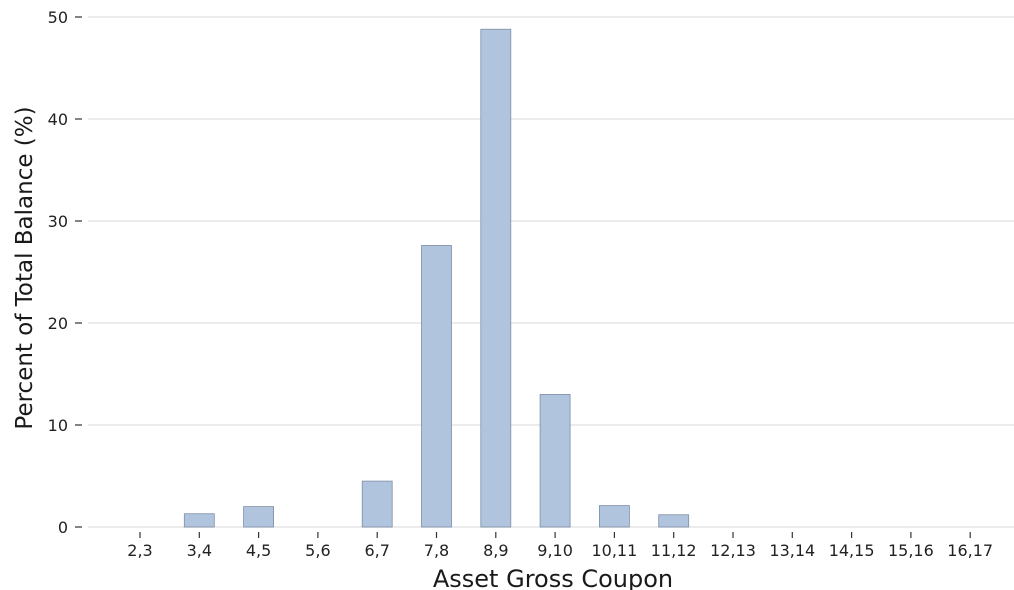 This screenshot has height=590, width=1014. Describe the element at coordinates (25, 267) in the screenshot. I see `y-axis-title: Percent of Total Balance (%)` at that location.